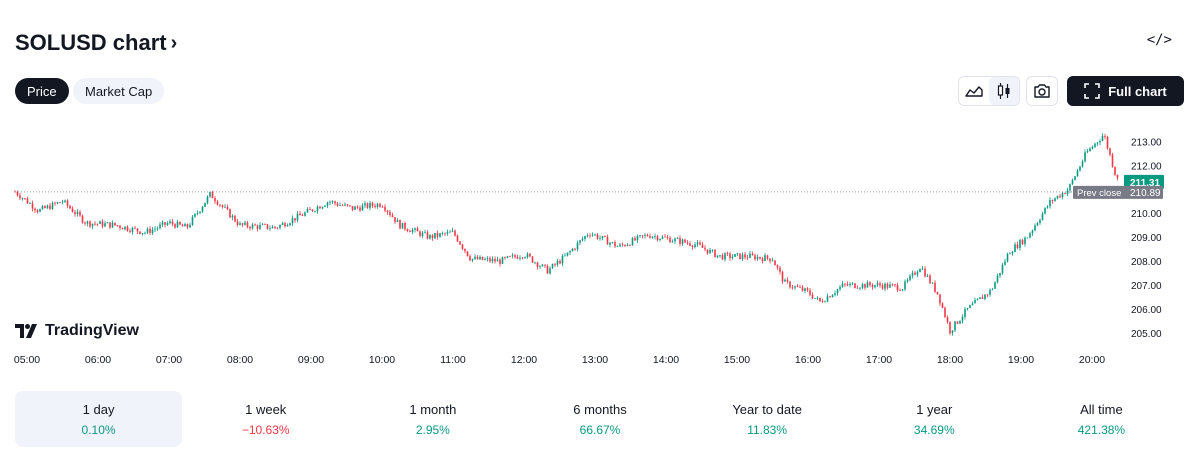 The image size is (1200, 457). What do you see at coordinates (974, 91) in the screenshot?
I see `area-chart-button` at bounding box center [974, 91].